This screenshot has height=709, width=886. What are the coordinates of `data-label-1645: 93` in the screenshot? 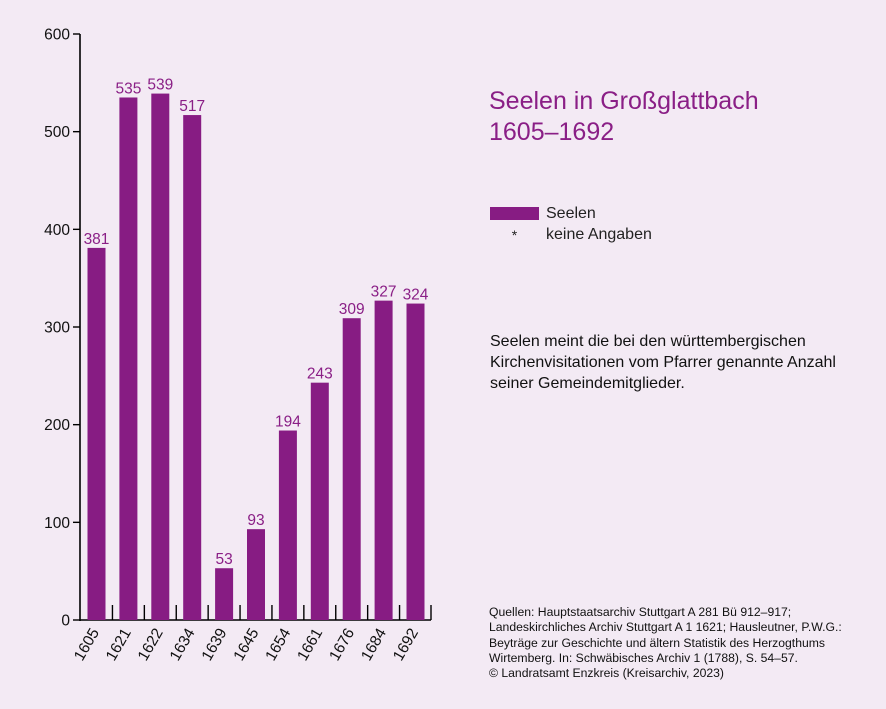 It's located at (255, 520).